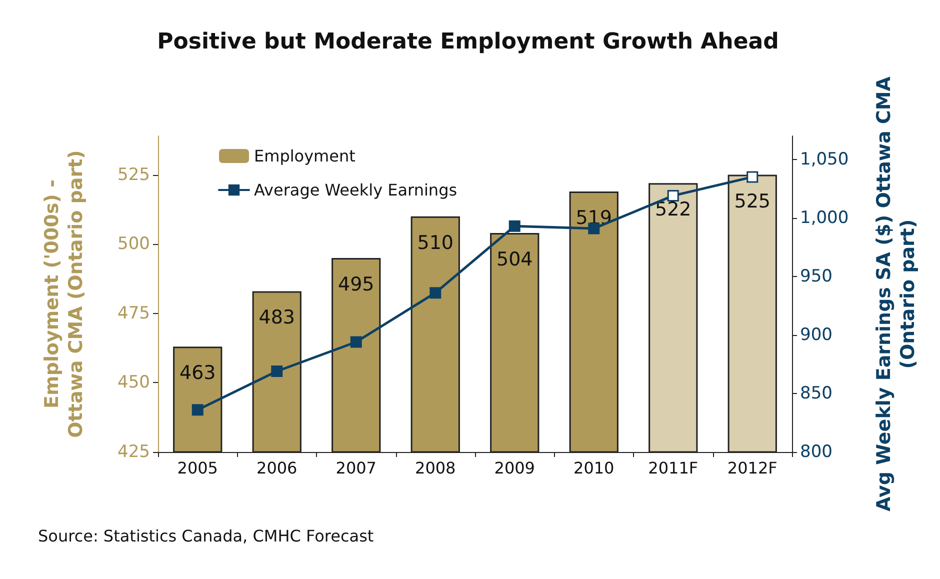 This screenshot has width=940, height=579. I want to click on data-label: 522, so click(673, 209).